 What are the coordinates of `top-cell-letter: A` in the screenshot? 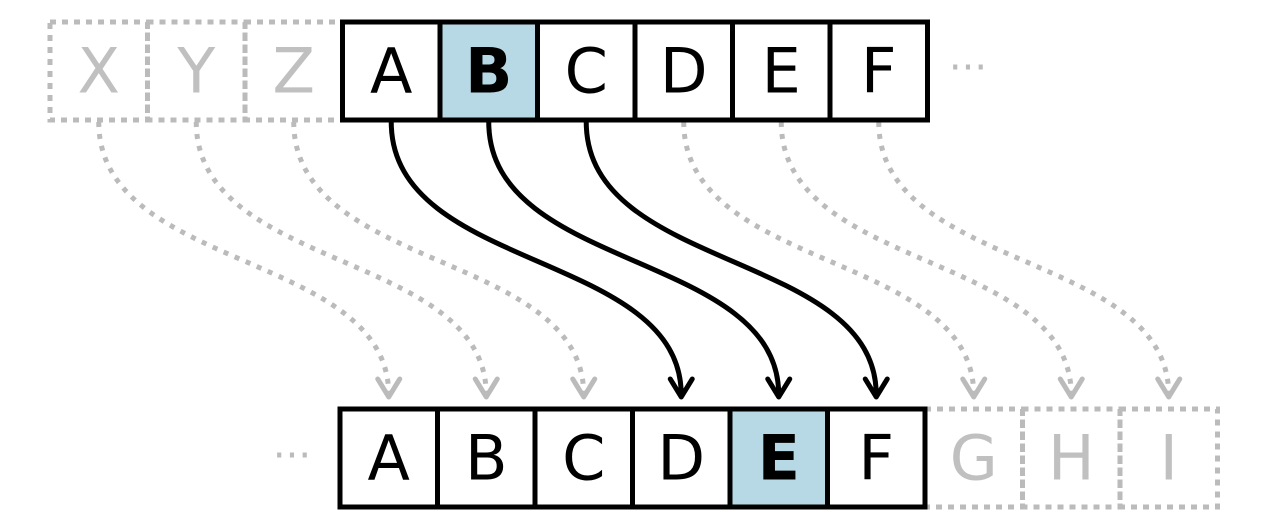 It's located at (391, 71).